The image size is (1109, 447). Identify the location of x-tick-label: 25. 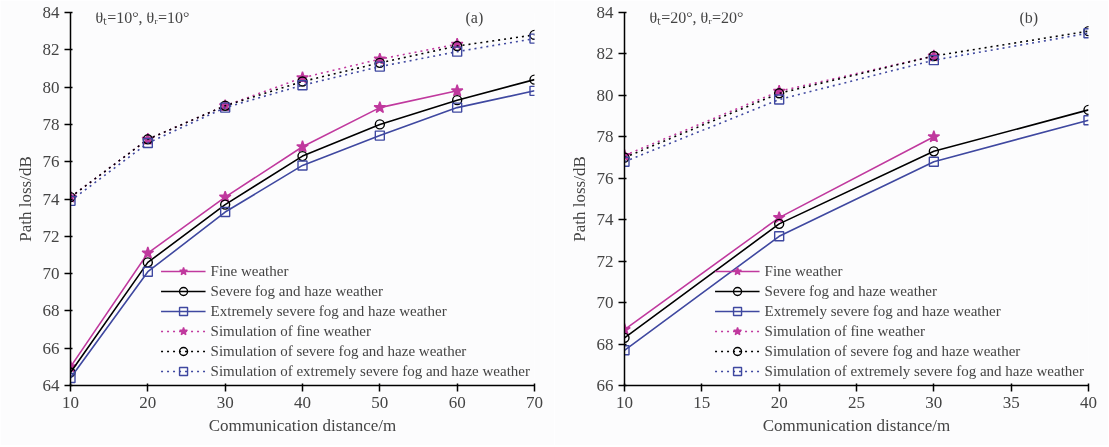
(856, 402).